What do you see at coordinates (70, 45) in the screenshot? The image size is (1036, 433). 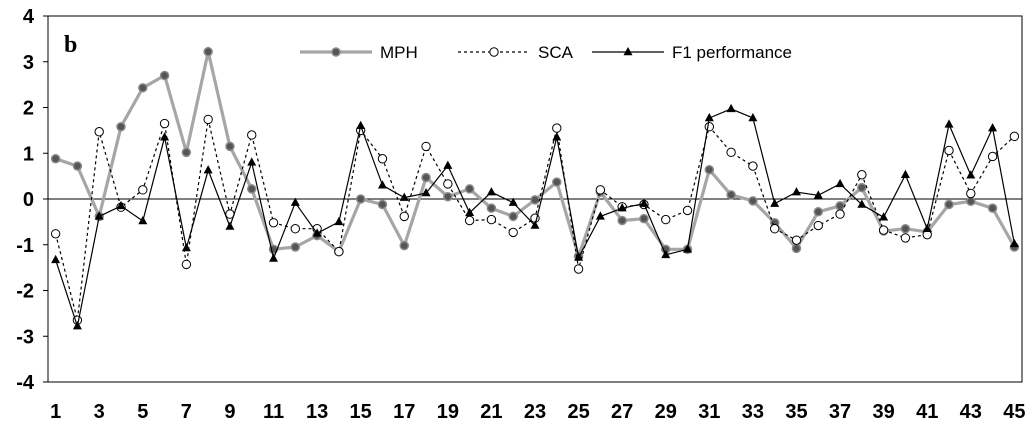 I see `panel-label: b` at bounding box center [70, 45].